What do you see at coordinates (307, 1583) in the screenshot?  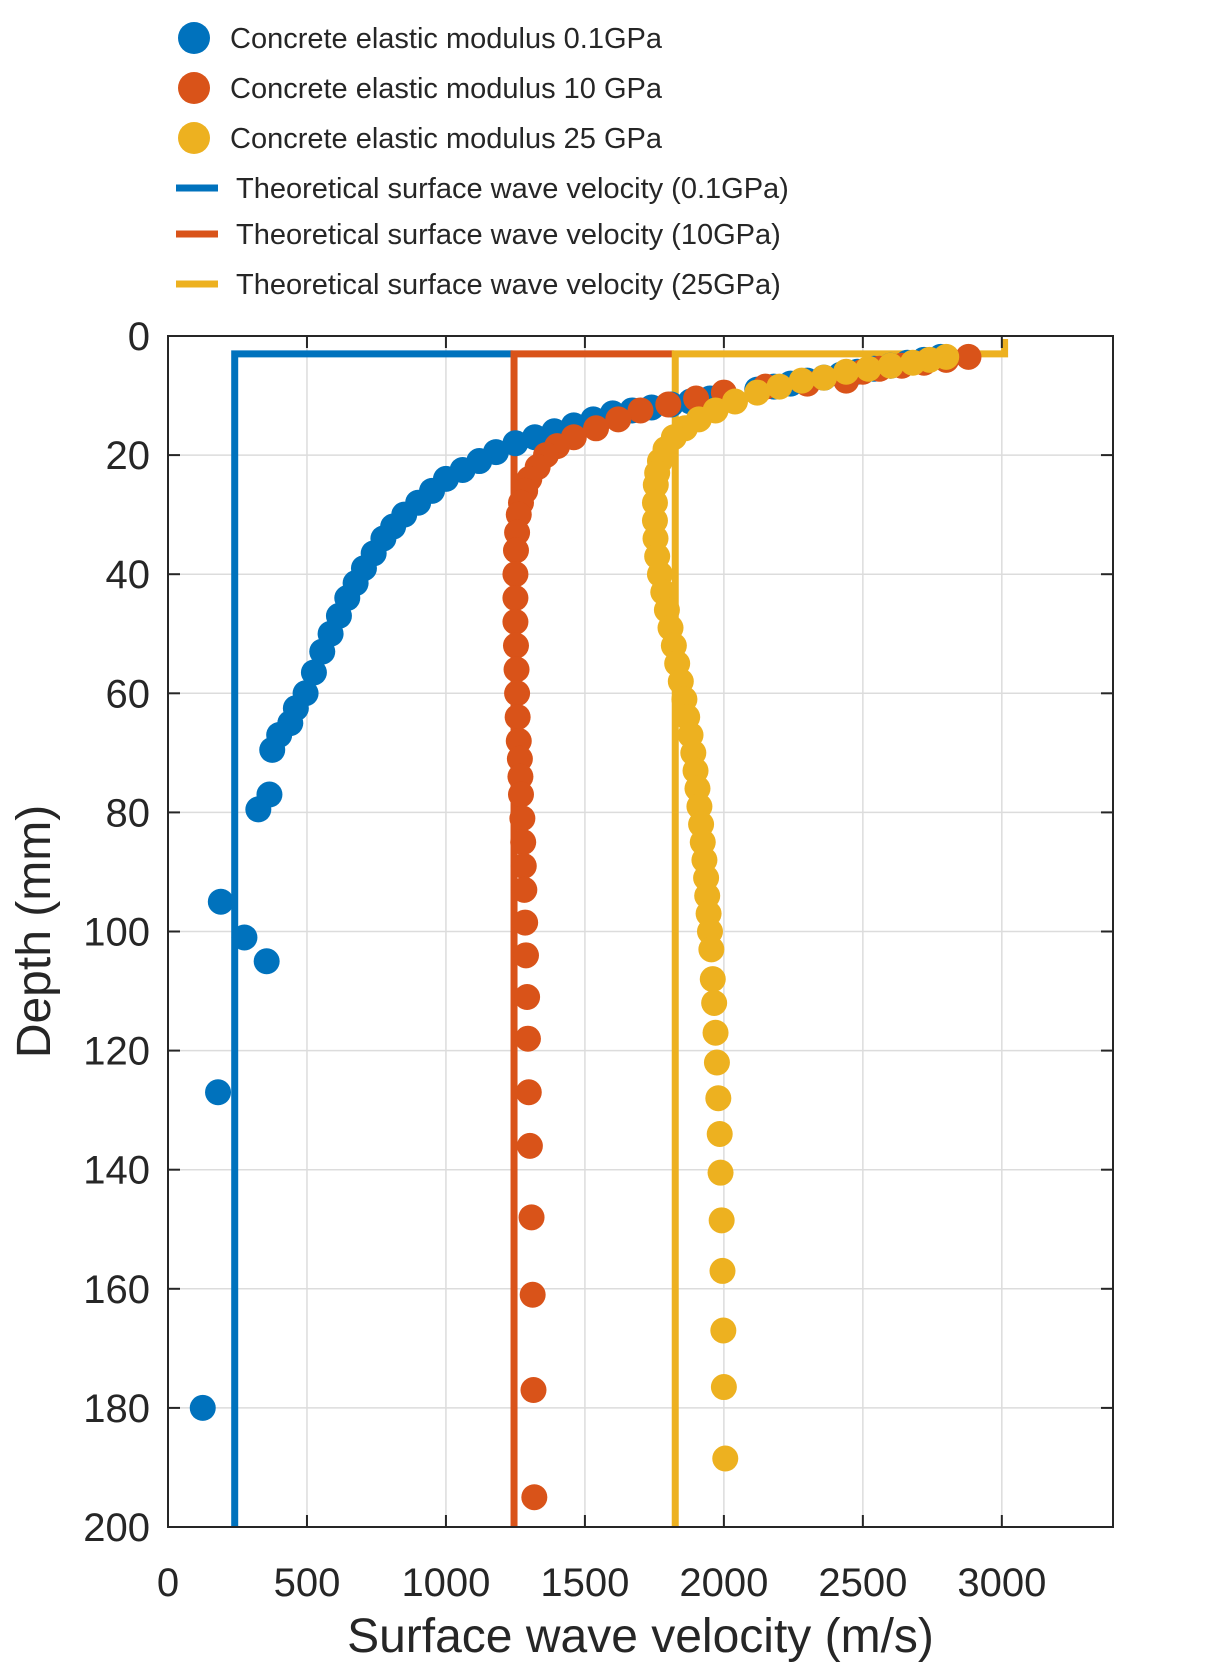 I see `x-tick-label: 500` at bounding box center [307, 1583].